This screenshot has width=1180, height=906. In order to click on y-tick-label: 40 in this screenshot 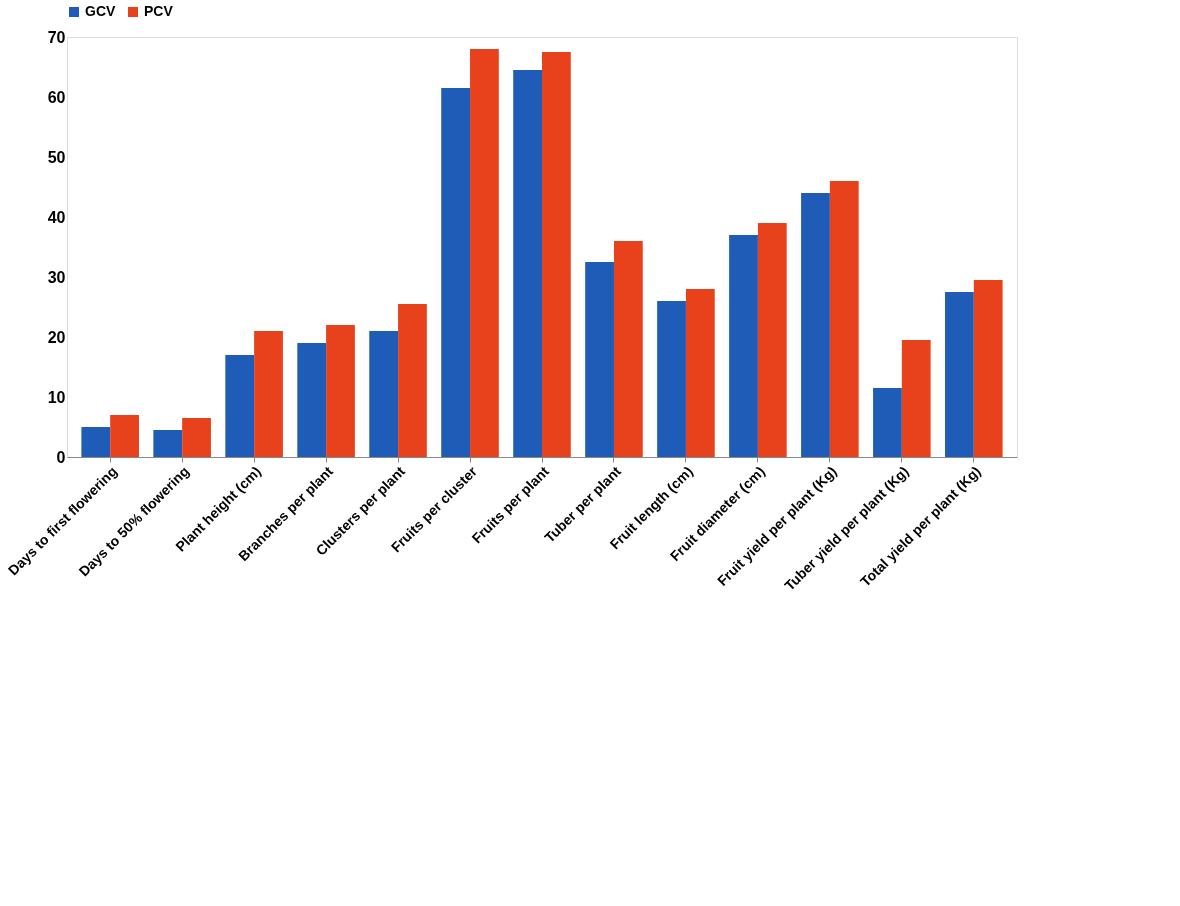, I will do `click(56, 217)`.